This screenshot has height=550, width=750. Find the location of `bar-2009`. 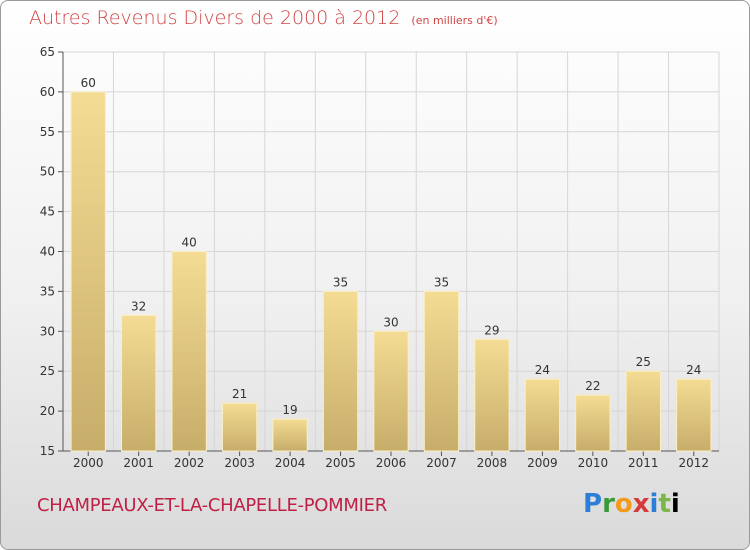

bar-2009 is located at coordinates (542, 415).